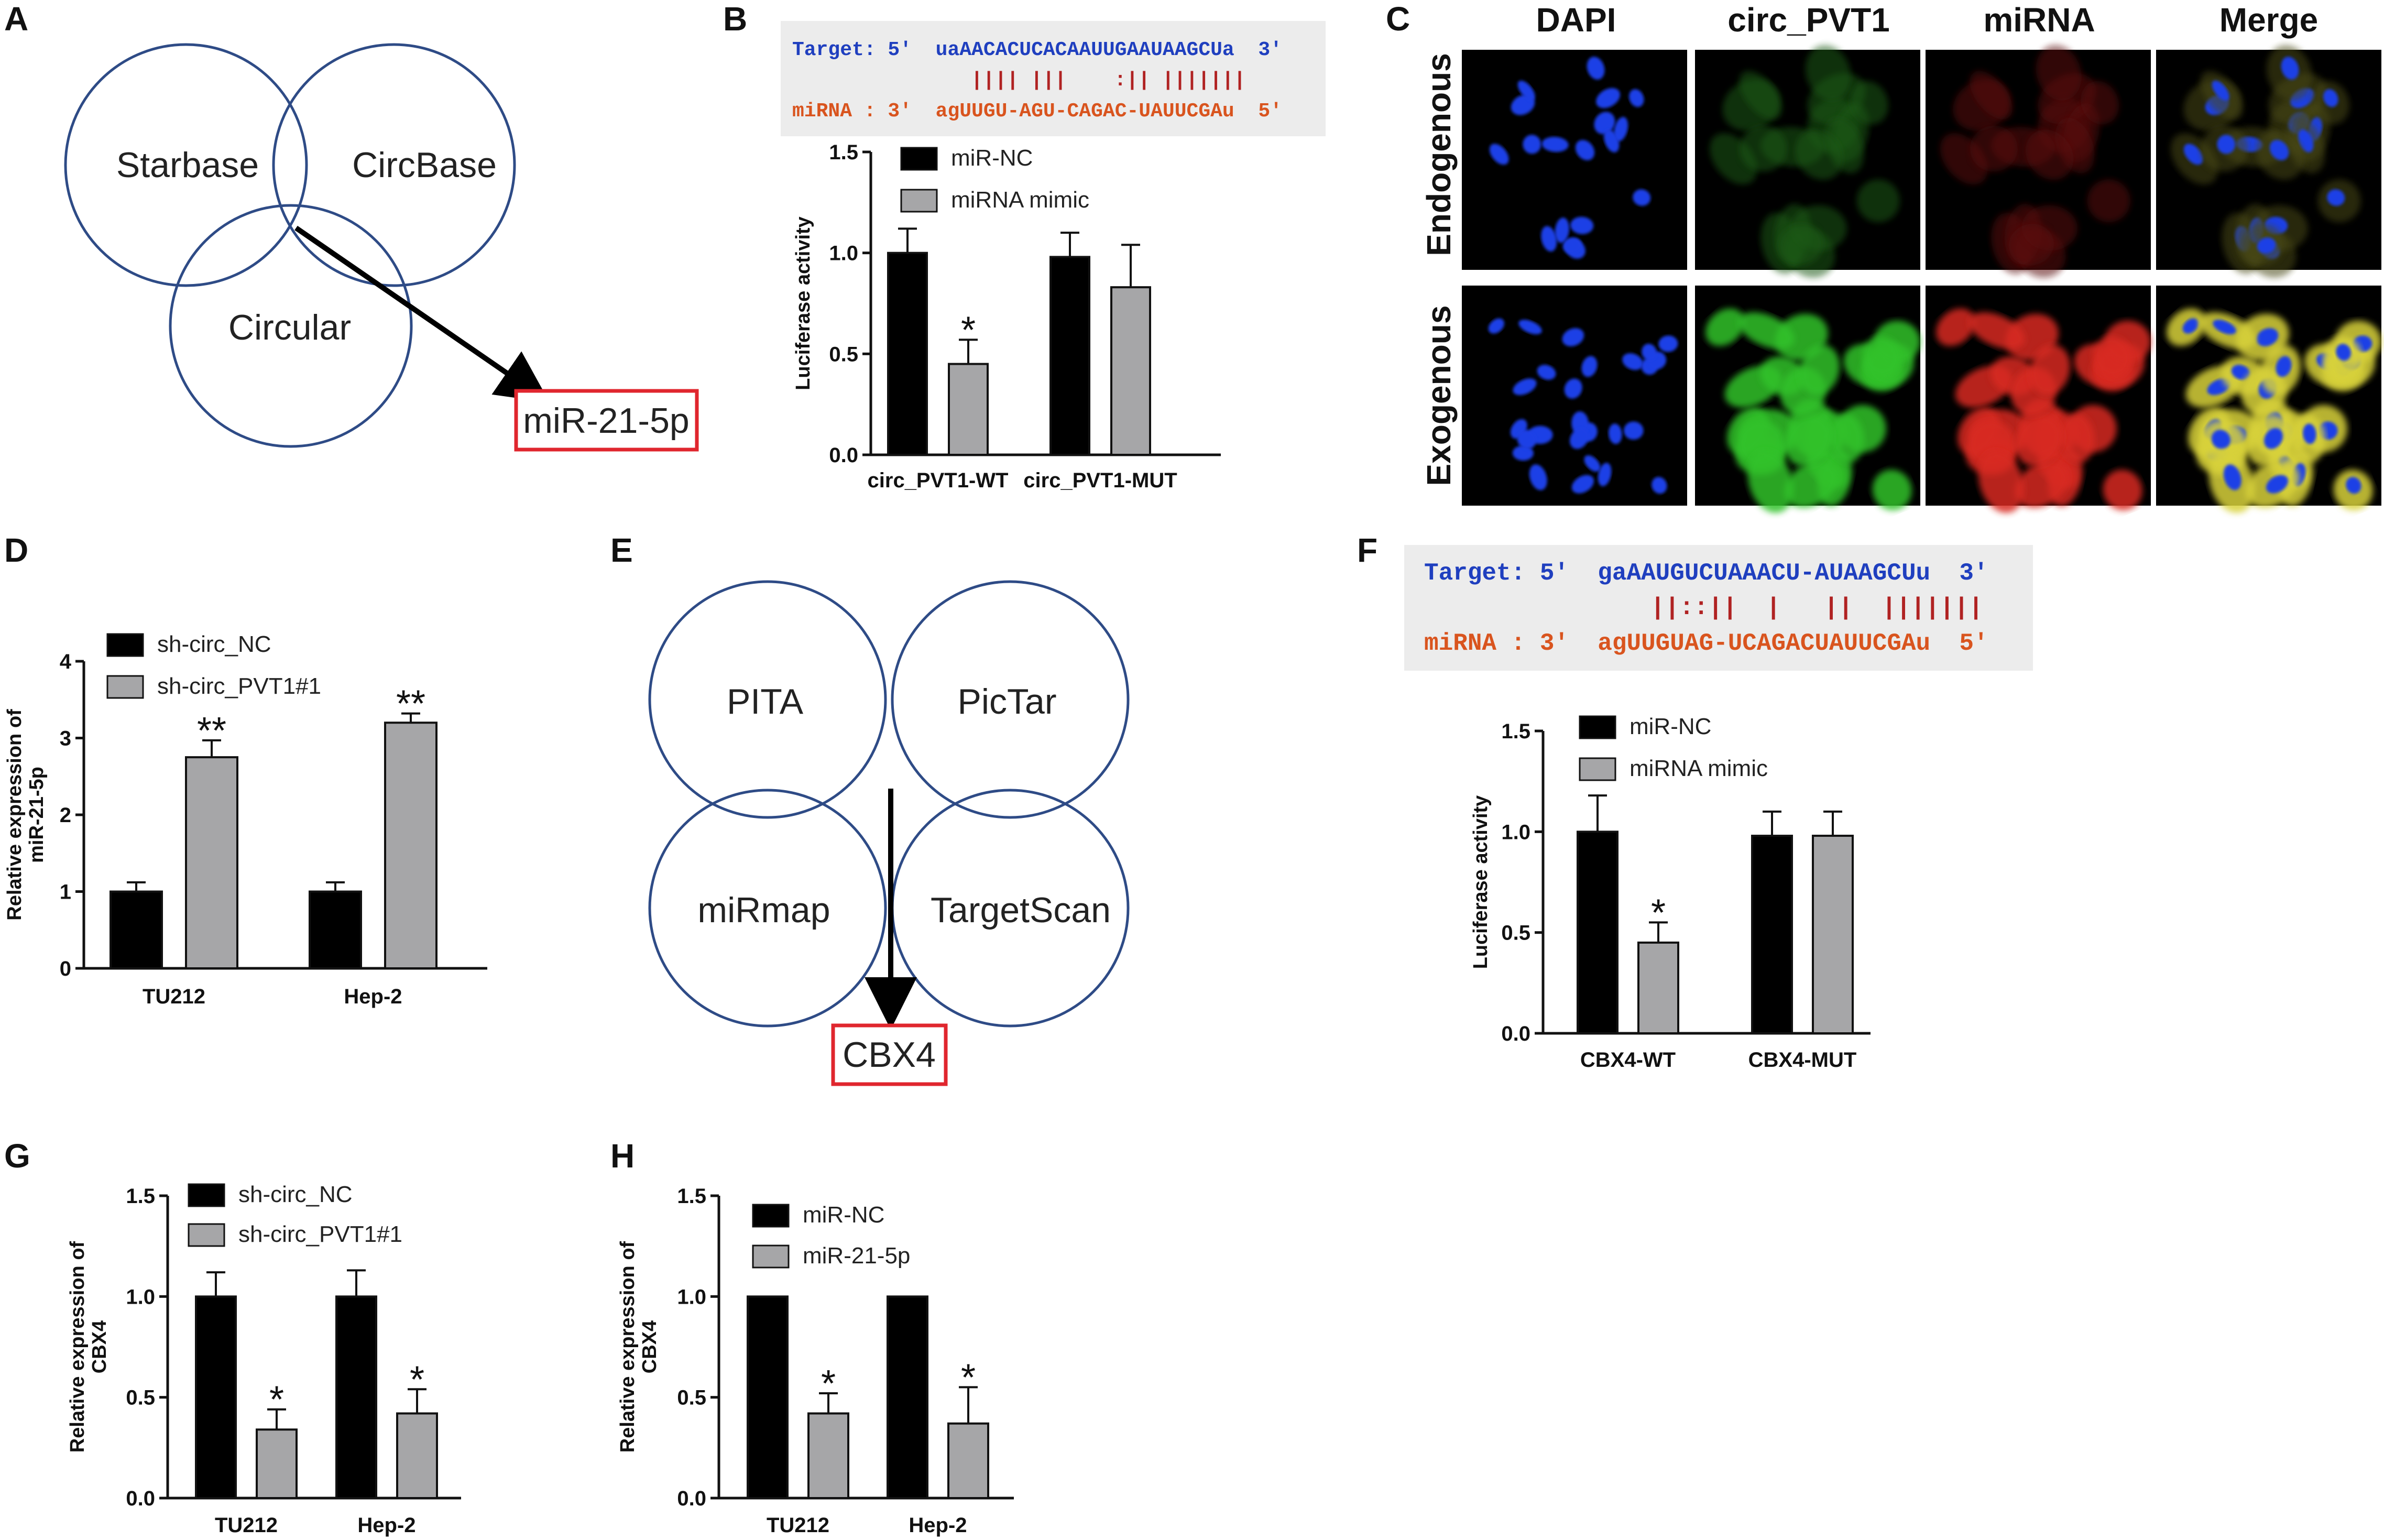  I want to click on venn-circle-circbase, so click(394, 165).